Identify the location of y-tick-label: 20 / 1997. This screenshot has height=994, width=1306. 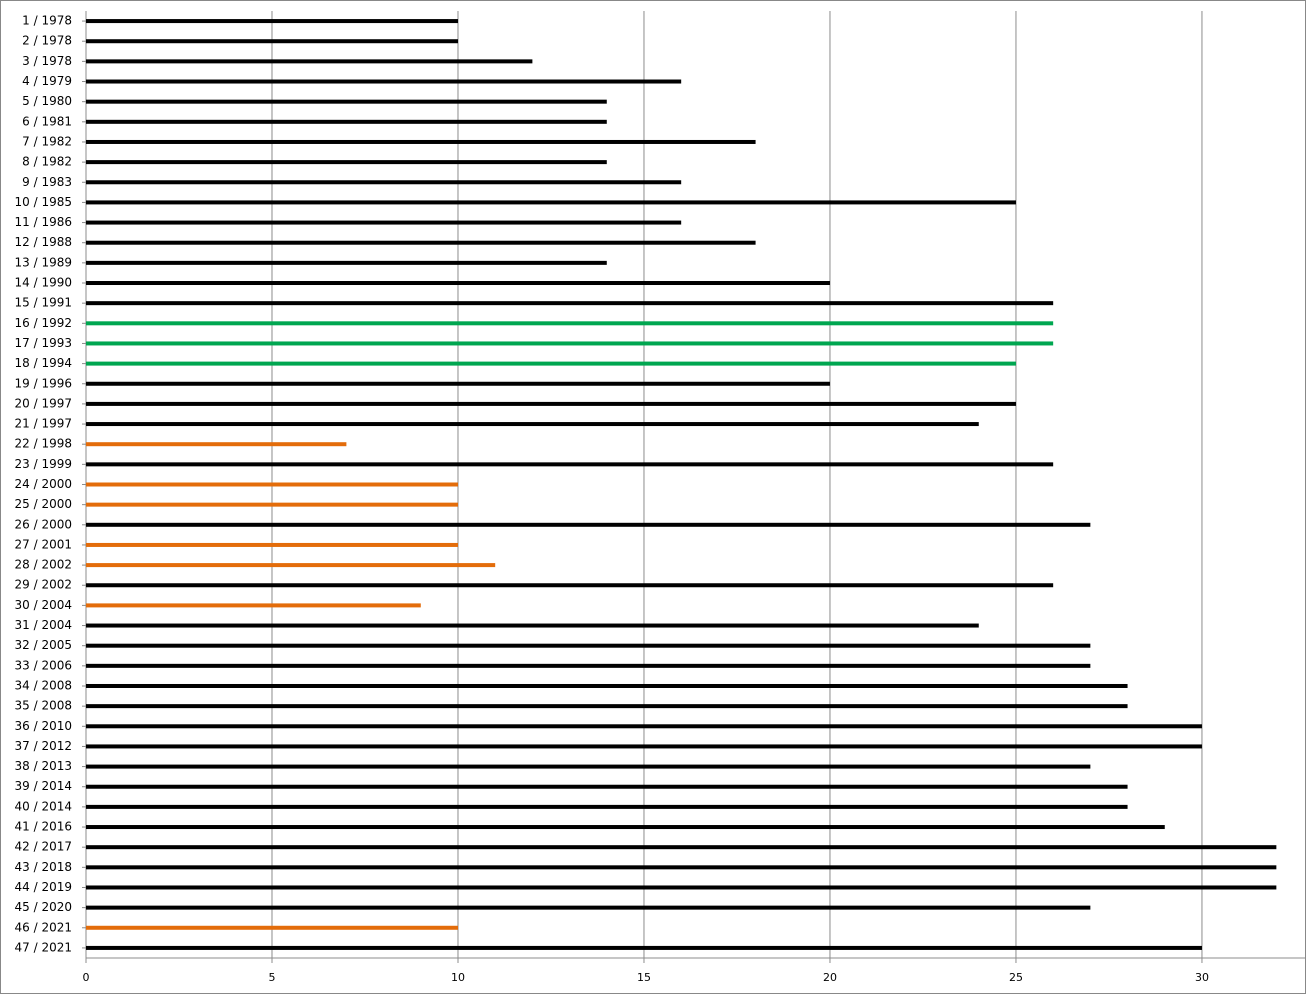
(43, 403).